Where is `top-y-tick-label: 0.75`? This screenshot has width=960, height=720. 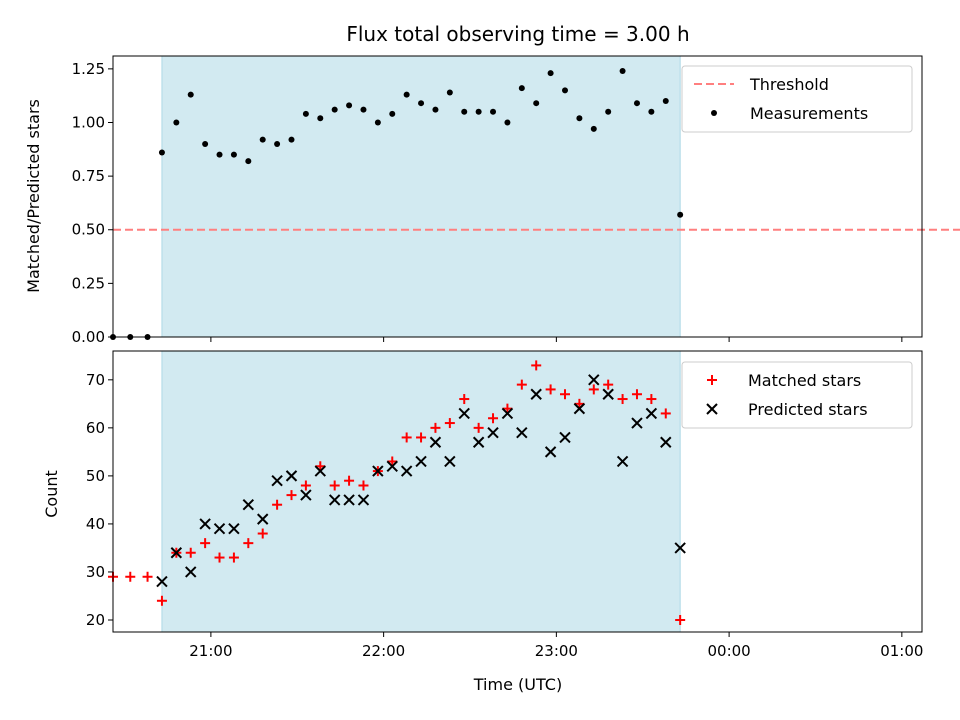
top-y-tick-label: 0.75 is located at coordinates (88, 176).